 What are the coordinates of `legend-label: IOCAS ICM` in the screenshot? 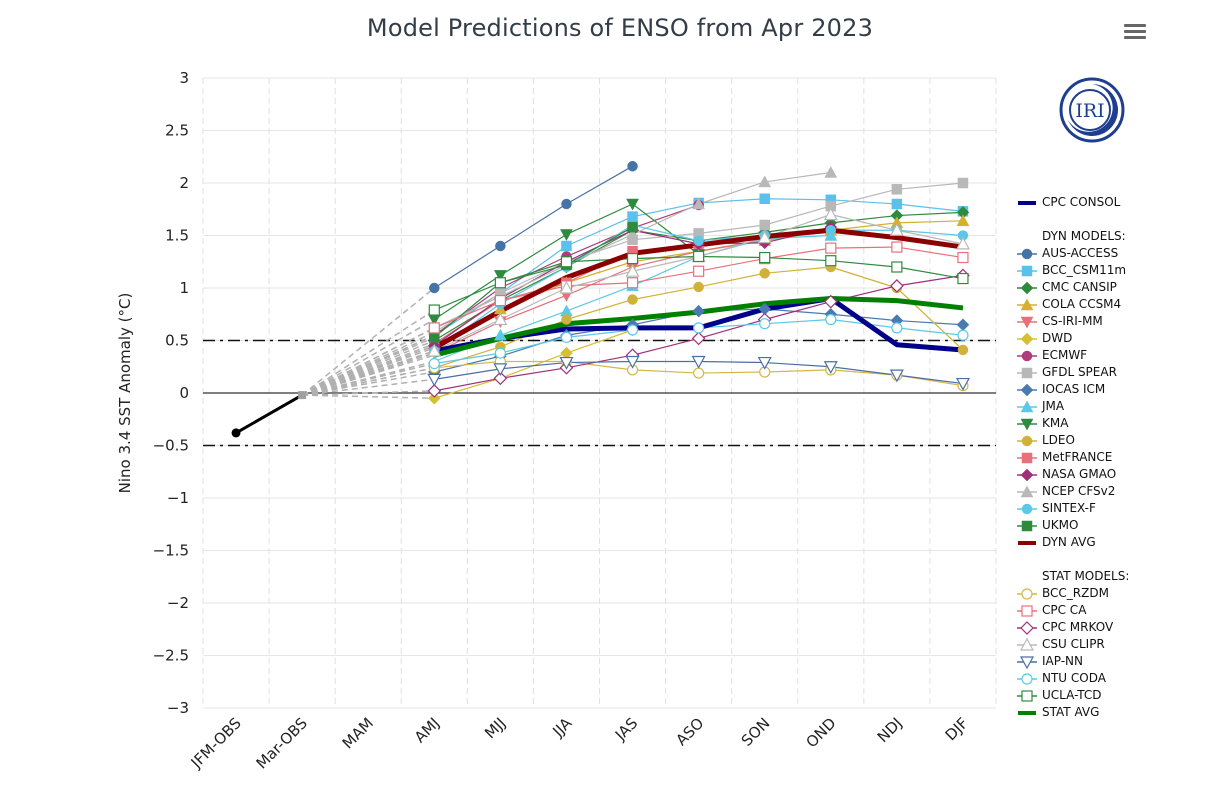 It's located at (1074, 389).